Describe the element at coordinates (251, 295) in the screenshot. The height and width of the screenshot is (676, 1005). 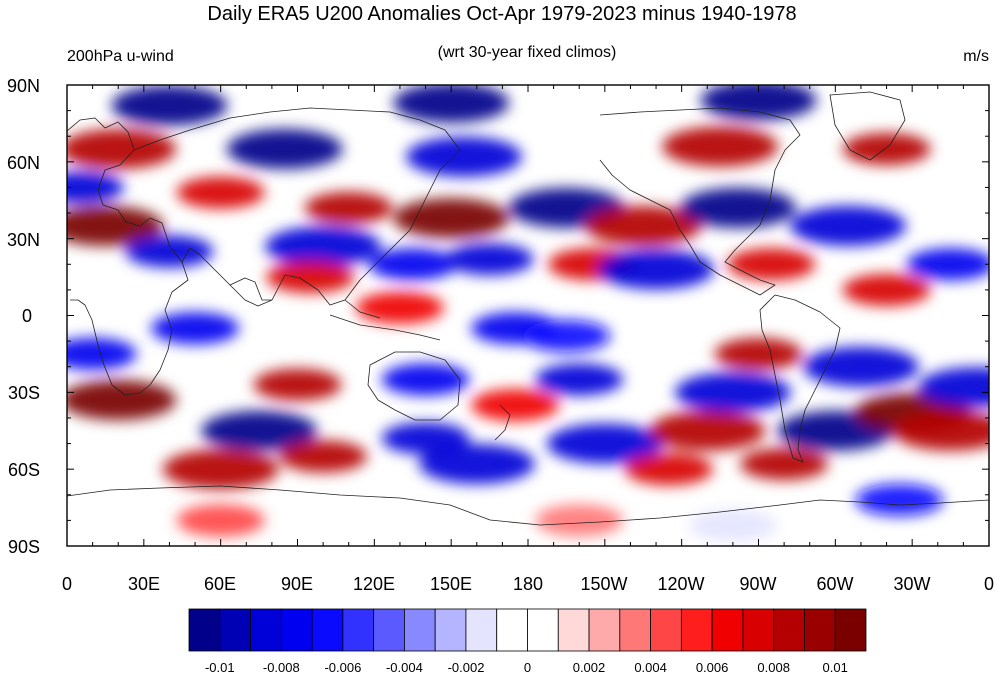
I see `coastline-india` at that location.